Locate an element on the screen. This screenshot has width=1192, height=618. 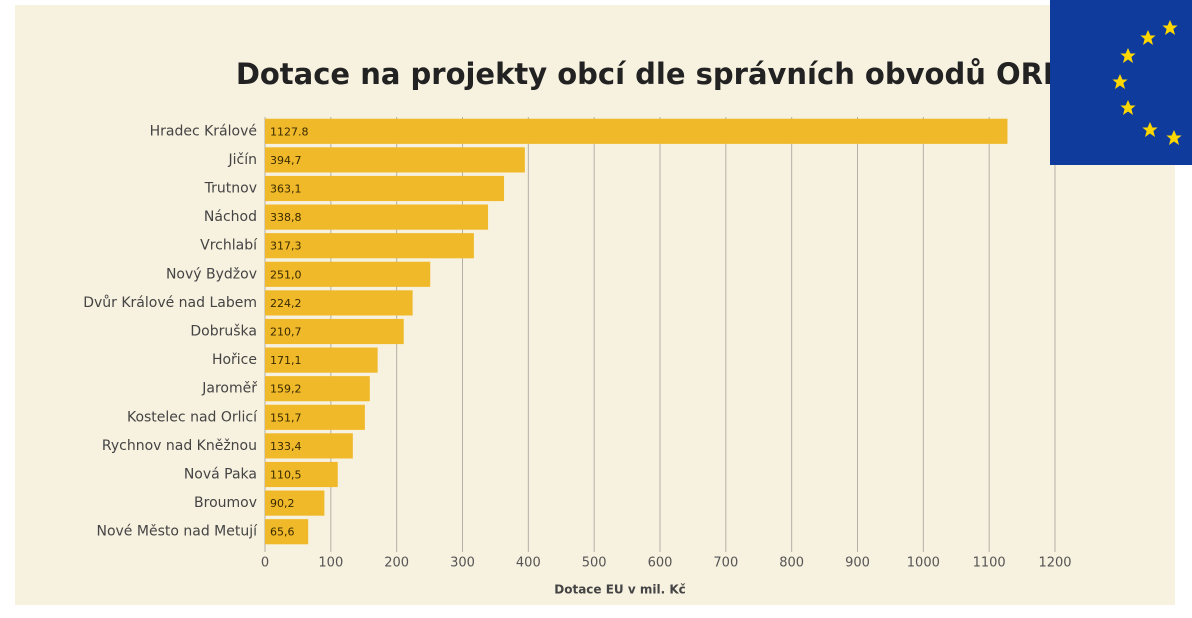
x-tick-label: 500 is located at coordinates (594, 563).